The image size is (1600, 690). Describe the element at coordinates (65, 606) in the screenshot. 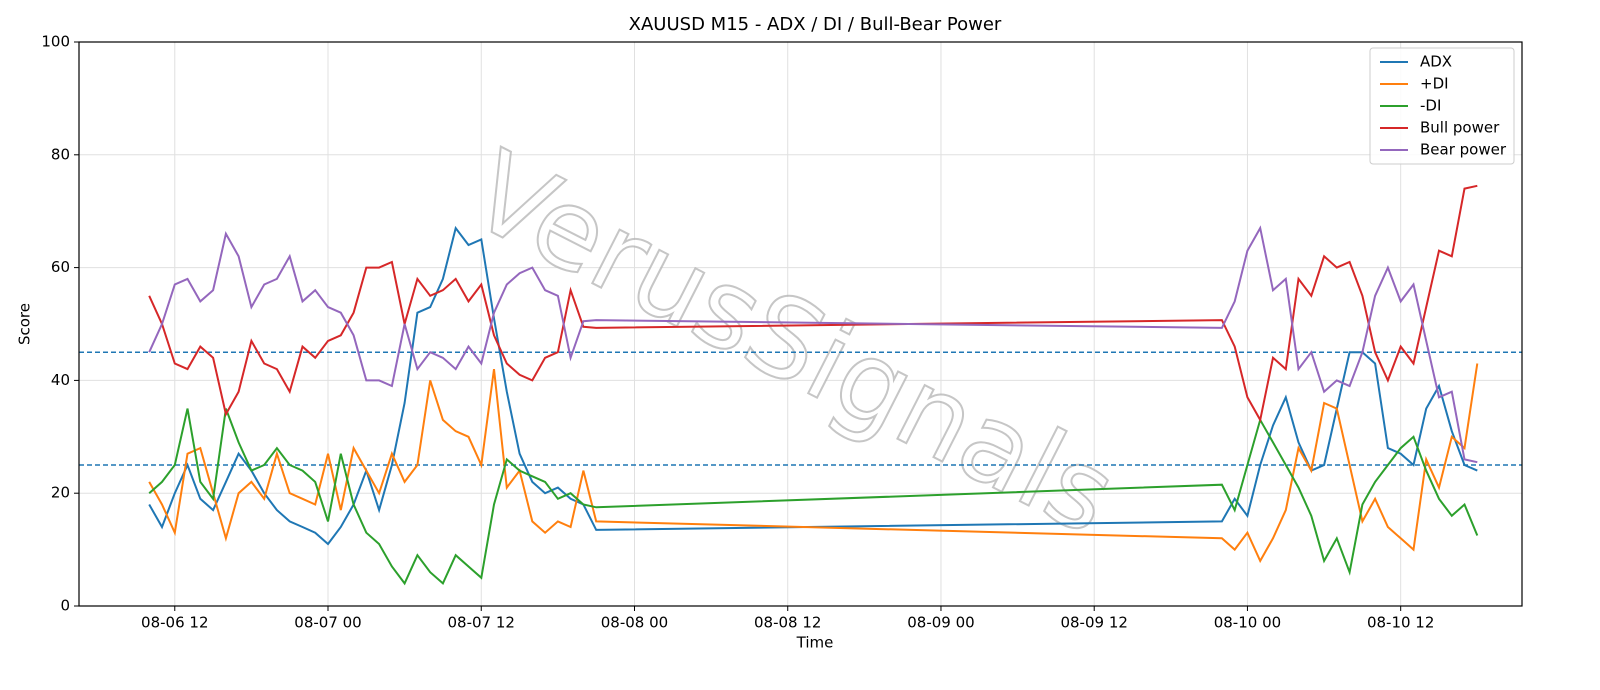

I see `y-tick-label: 0` at that location.